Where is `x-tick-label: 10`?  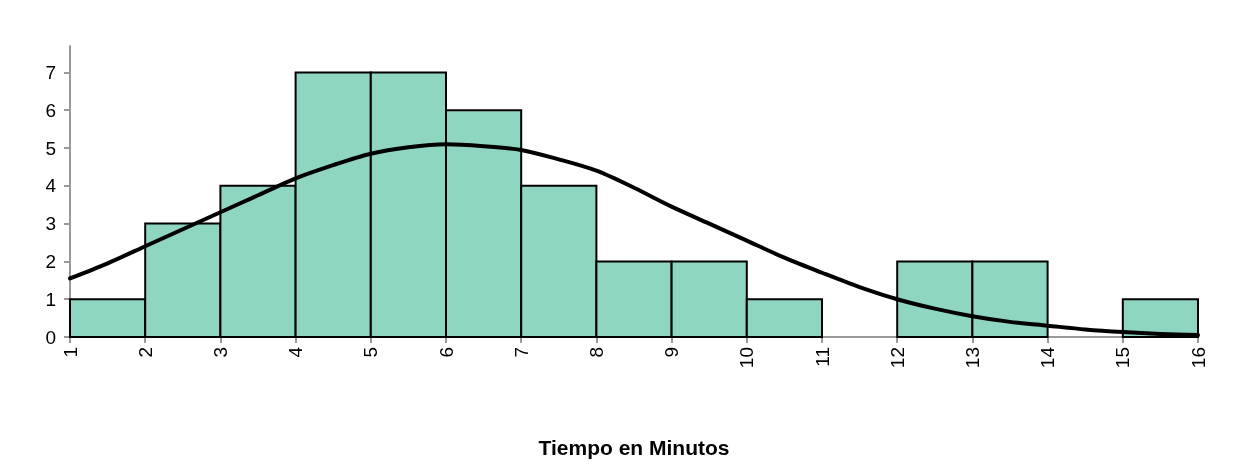 x-tick-label: 10 is located at coordinates (747, 358).